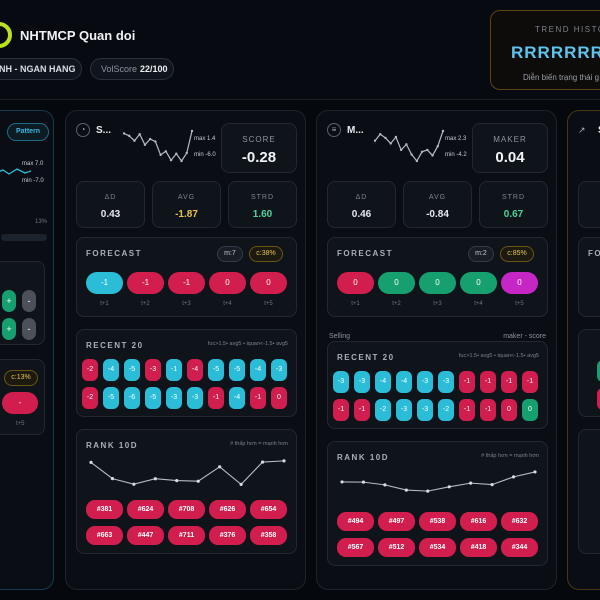 Image resolution: width=600 pixels, height=600 pixels. I want to click on sparkline-point, so click(411, 154).